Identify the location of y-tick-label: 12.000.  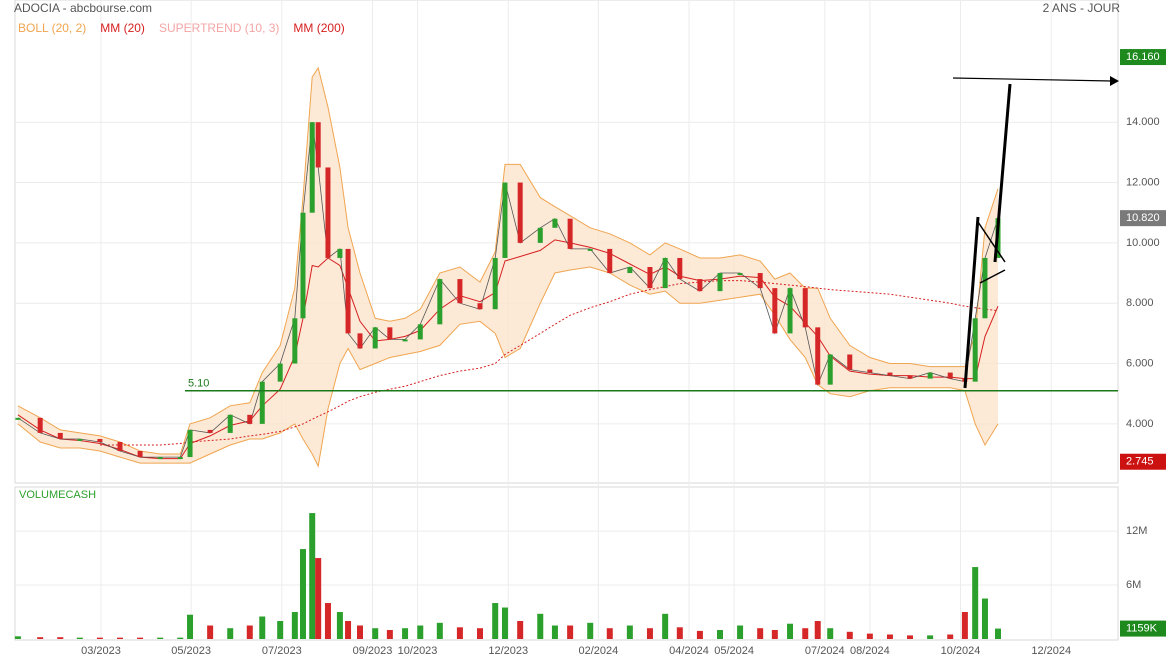
(1143, 182).